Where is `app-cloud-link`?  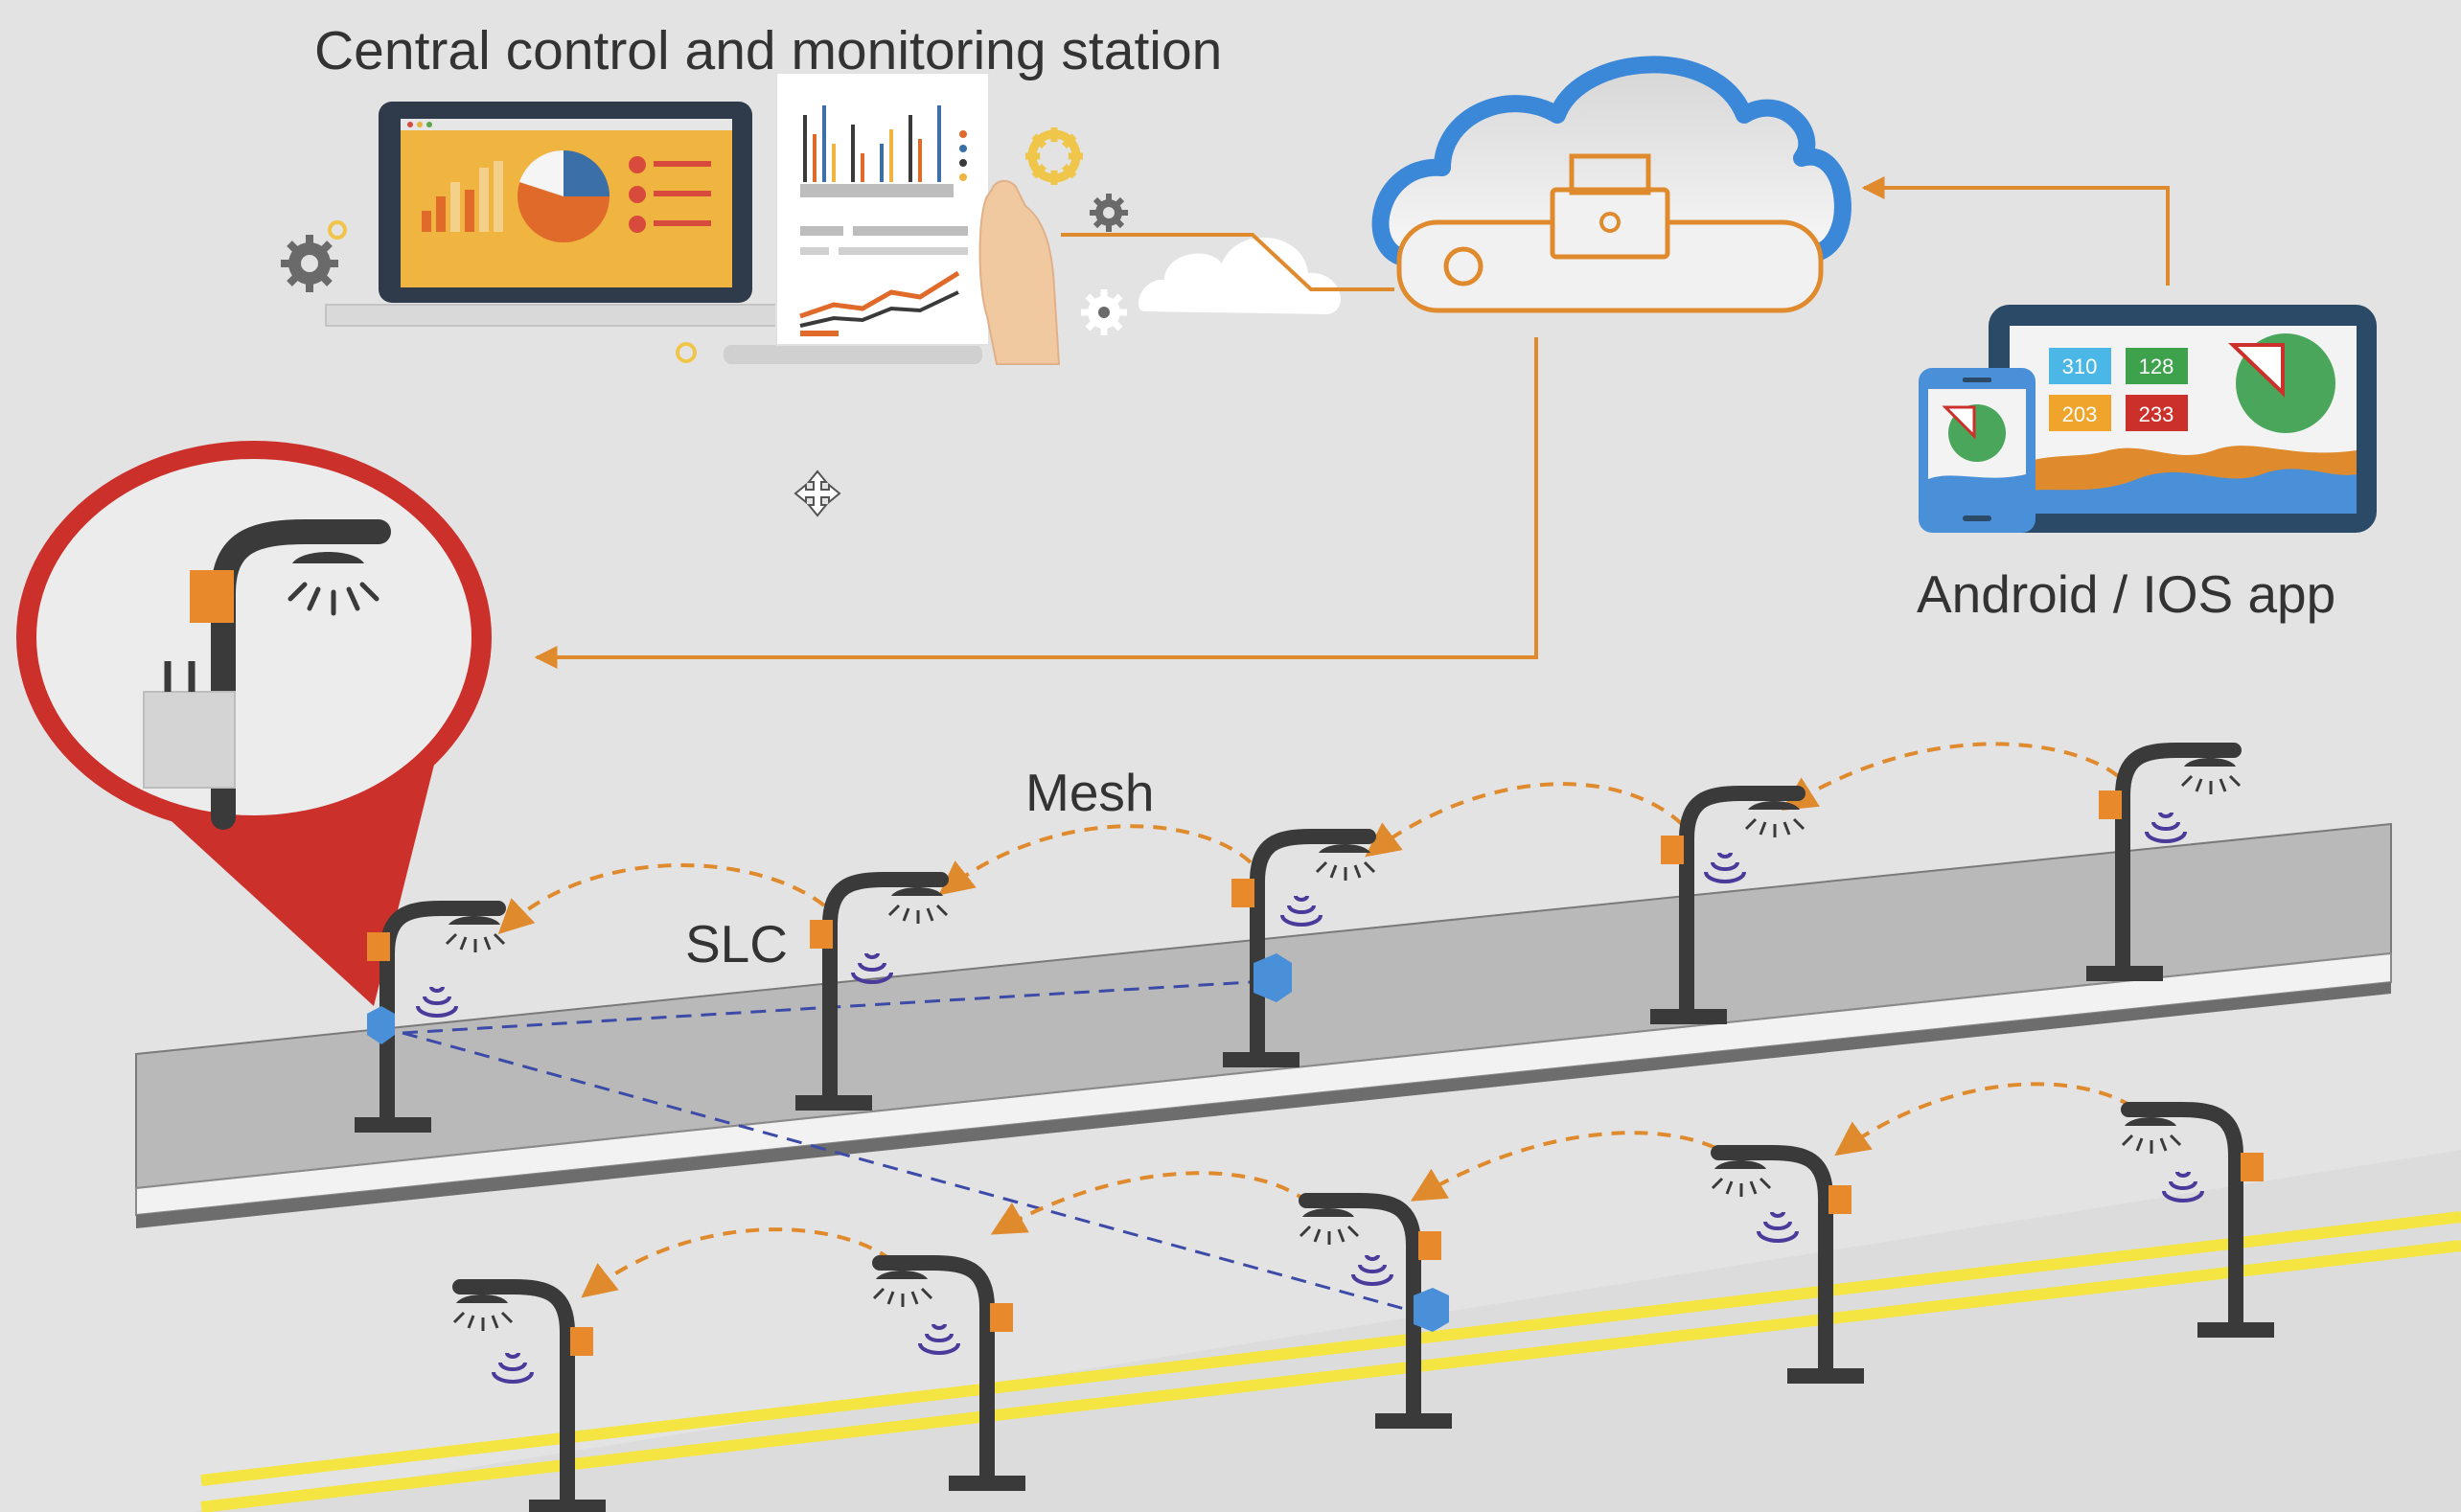
app-cloud-link is located at coordinates (2015, 231).